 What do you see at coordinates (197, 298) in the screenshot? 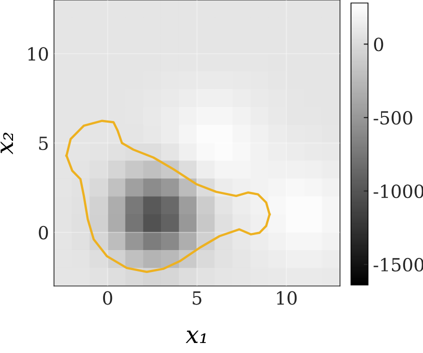
I see `x-tick-label: 5` at bounding box center [197, 298].